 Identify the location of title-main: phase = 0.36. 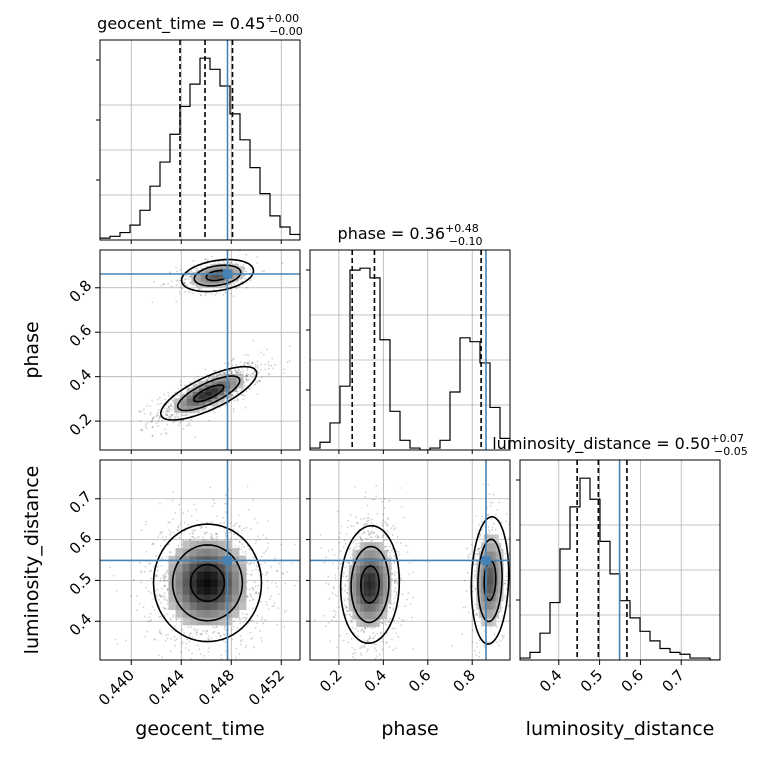
(391, 233).